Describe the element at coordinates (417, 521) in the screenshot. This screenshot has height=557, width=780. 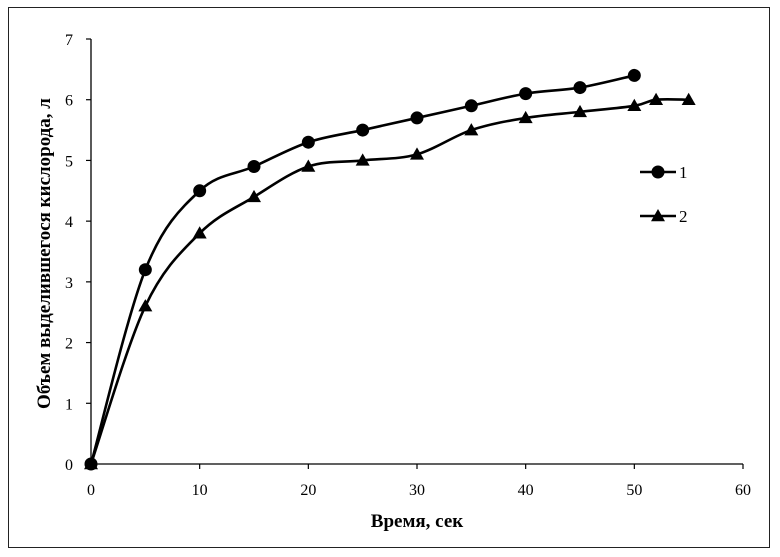
I see `x-axis-title: Время, сек` at that location.